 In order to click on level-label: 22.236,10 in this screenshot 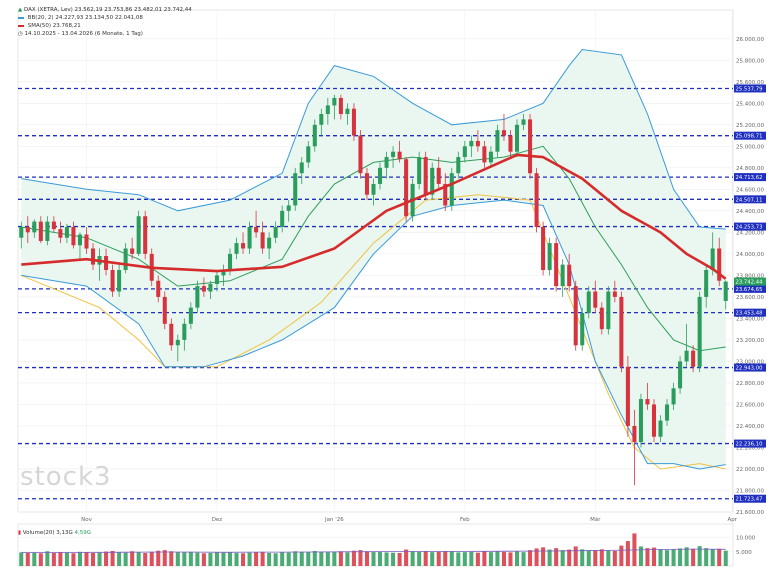, I will do `click(750, 445)`.